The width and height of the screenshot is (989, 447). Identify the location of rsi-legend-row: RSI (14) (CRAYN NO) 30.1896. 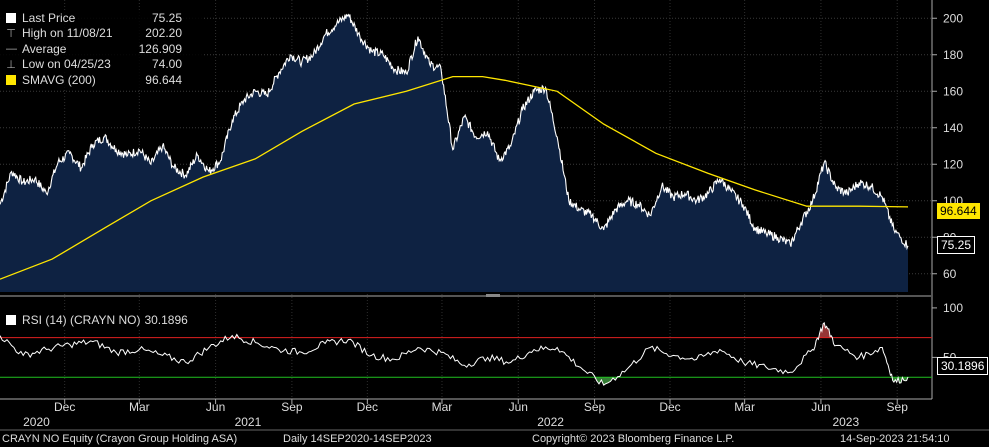
(104, 320).